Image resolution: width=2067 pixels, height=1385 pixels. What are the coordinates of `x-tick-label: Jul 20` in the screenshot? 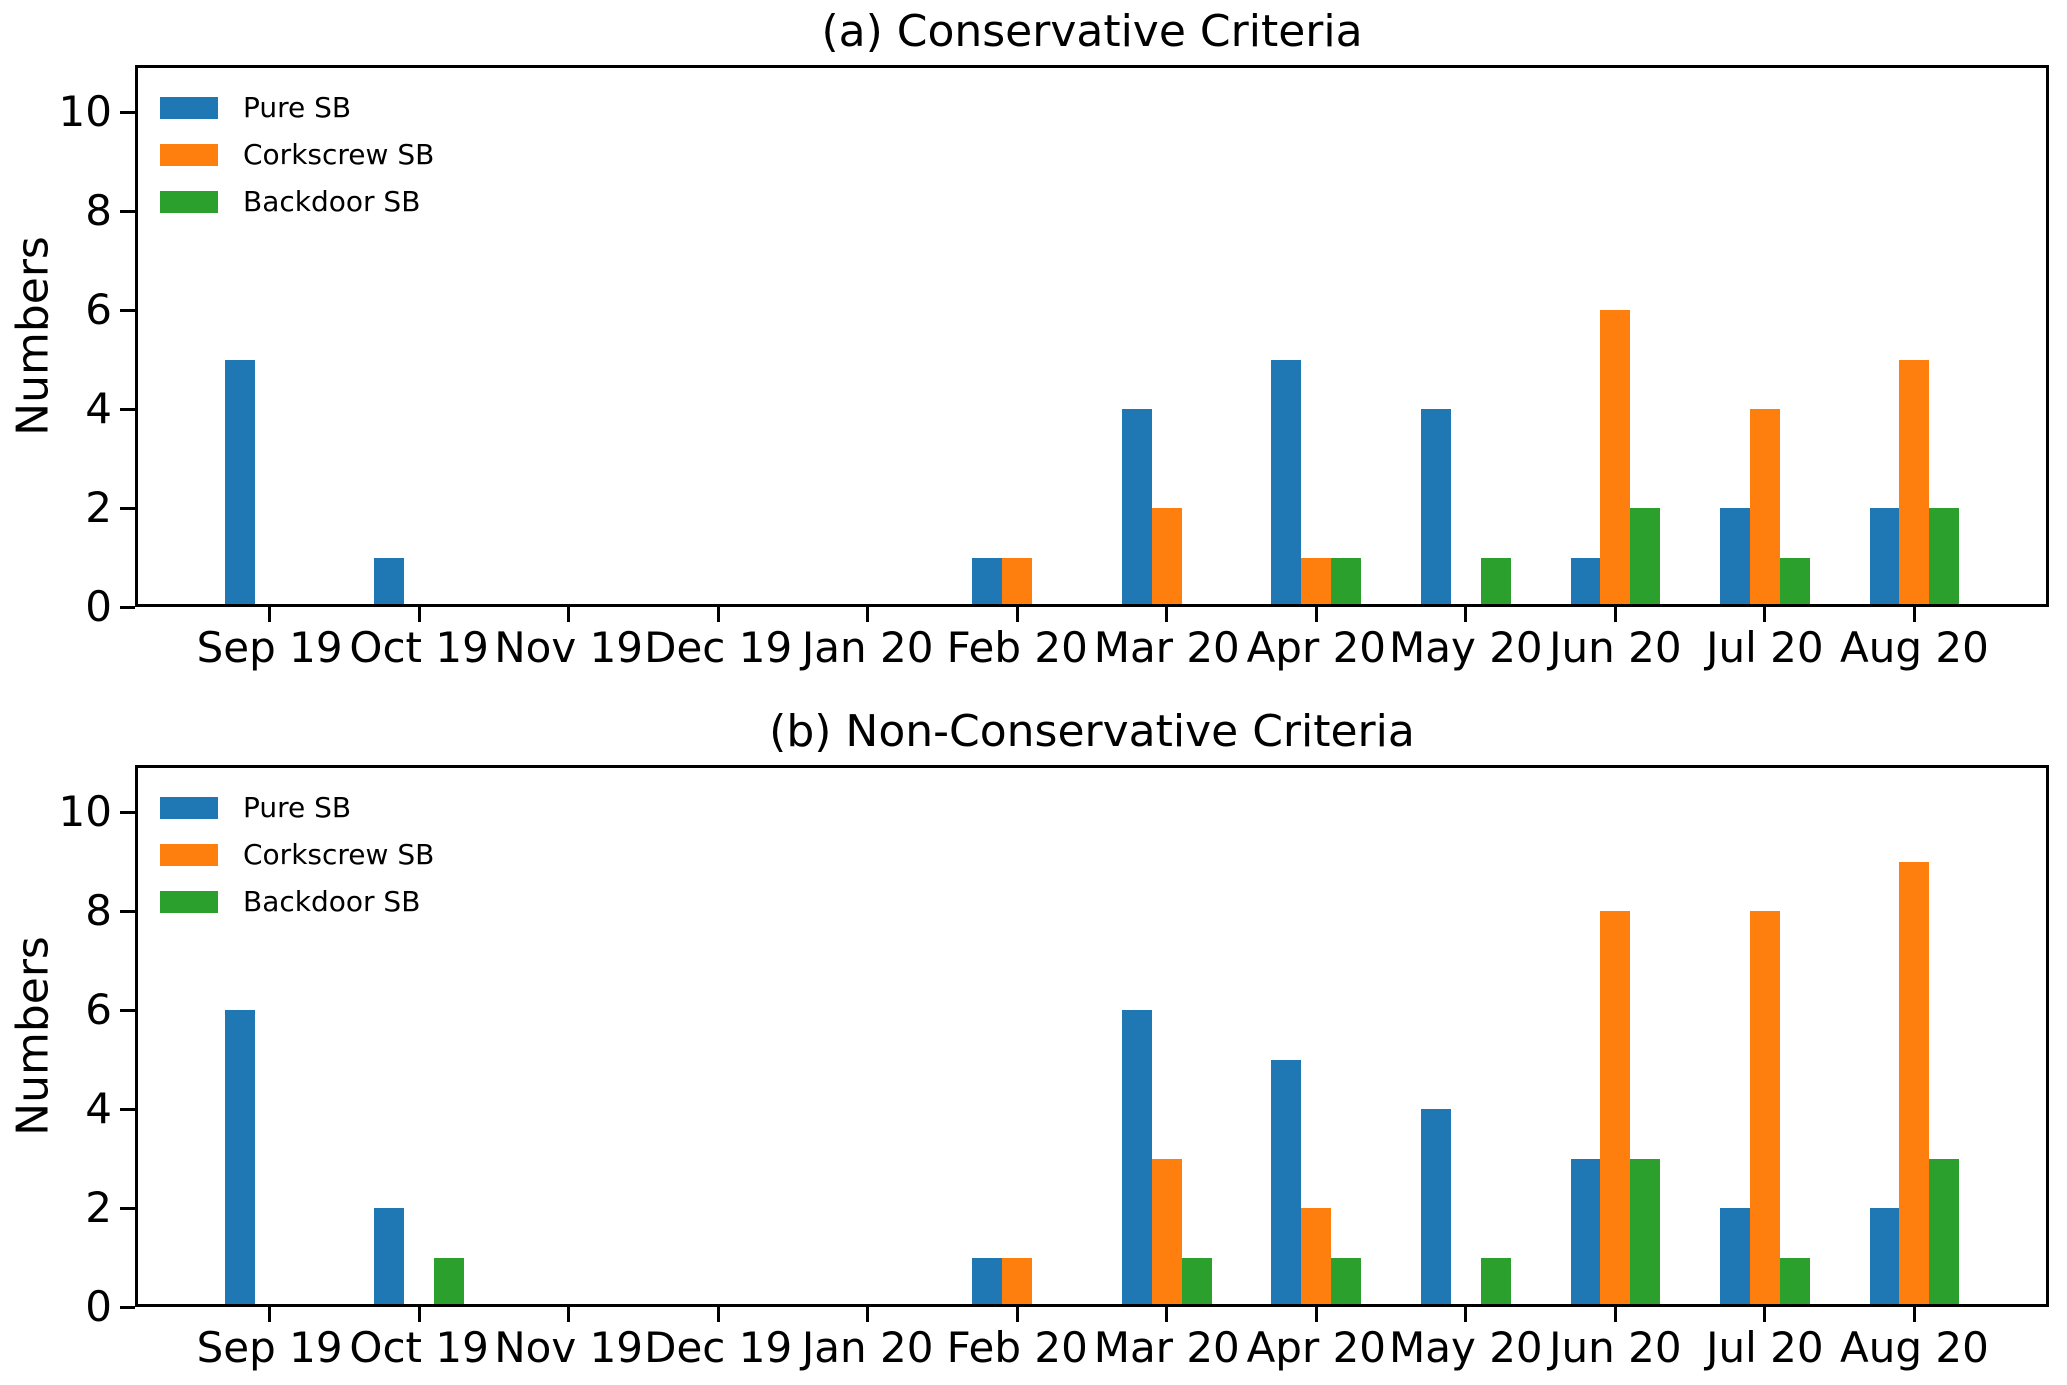 It's located at (1765, 1347).